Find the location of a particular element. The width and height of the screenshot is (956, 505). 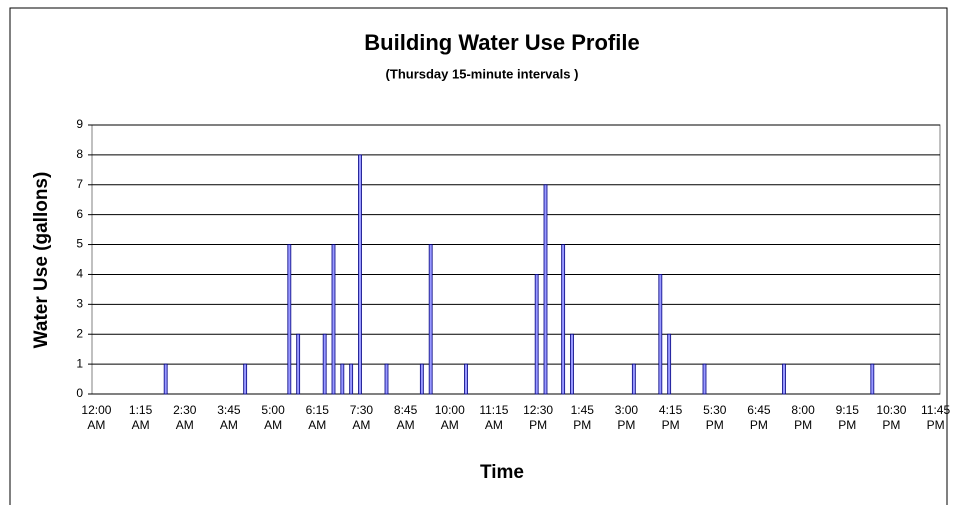

y-tick-label: 3 is located at coordinates (79, 304).